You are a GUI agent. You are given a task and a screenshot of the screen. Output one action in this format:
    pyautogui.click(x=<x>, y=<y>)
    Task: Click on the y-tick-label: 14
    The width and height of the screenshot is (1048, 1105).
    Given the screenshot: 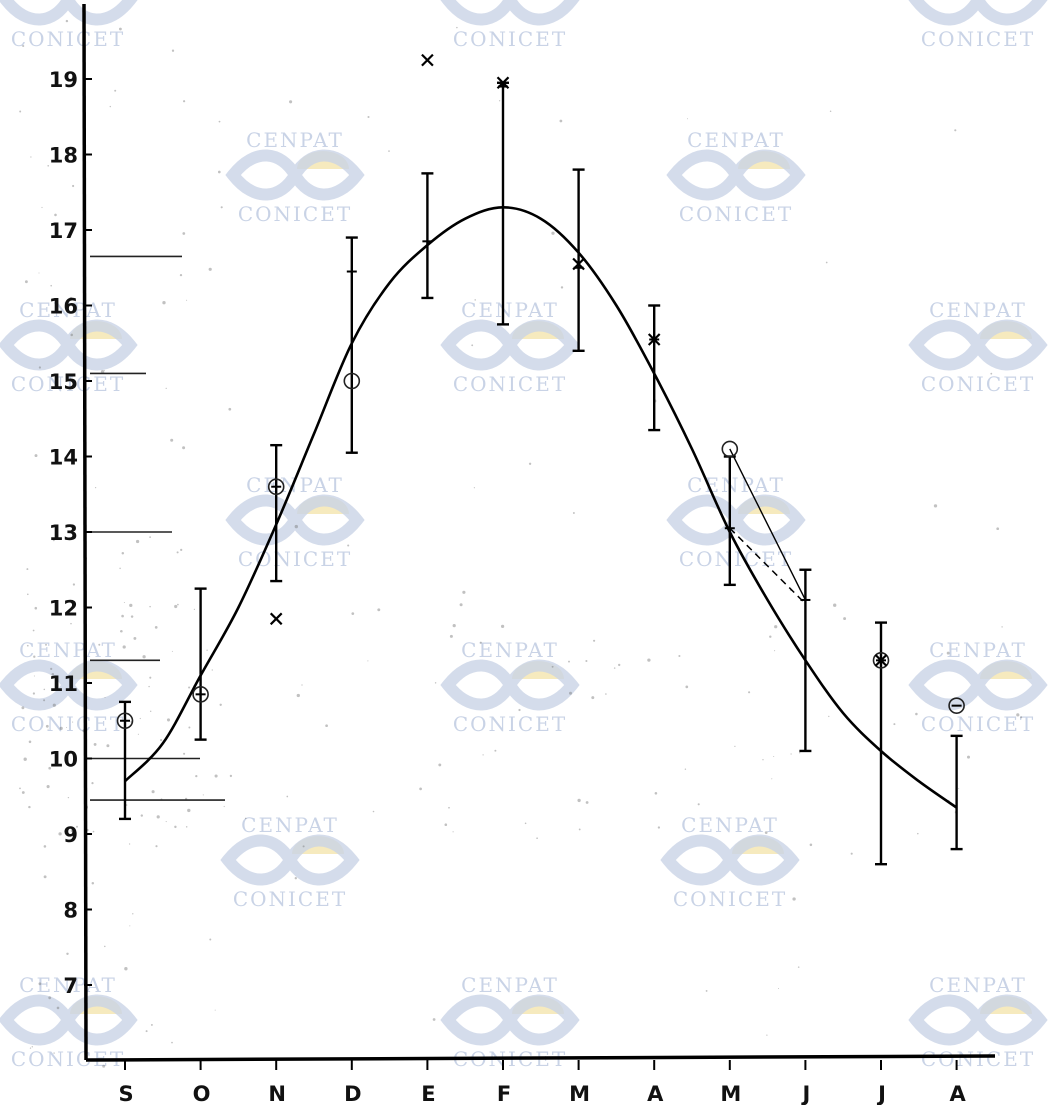 What is the action you would take?
    pyautogui.click(x=63, y=458)
    